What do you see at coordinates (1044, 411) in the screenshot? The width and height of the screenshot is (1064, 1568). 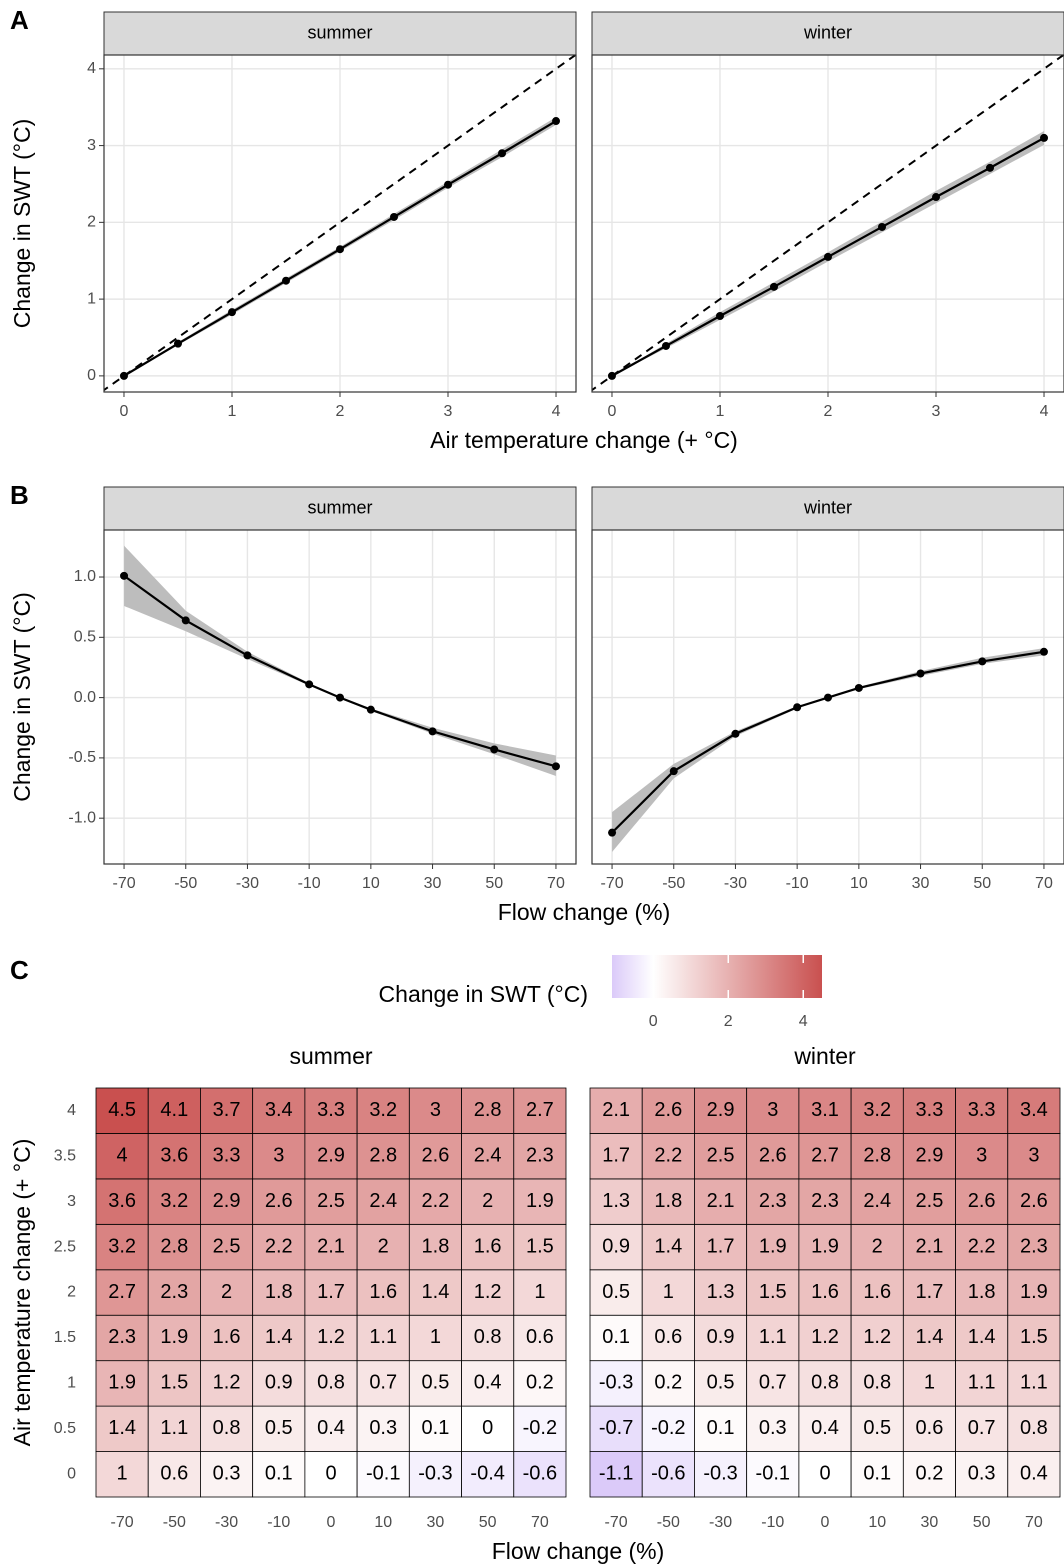 I see `x-tick-label: 4` at bounding box center [1044, 411].